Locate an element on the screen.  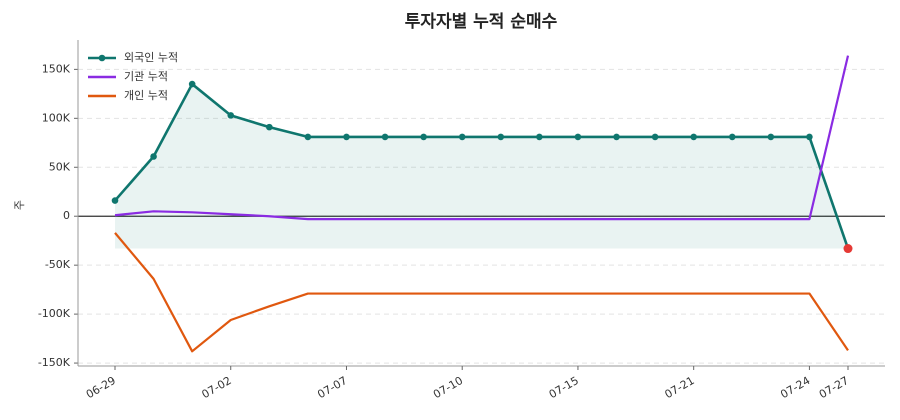
legend-marker is located at coordinates (102, 58).